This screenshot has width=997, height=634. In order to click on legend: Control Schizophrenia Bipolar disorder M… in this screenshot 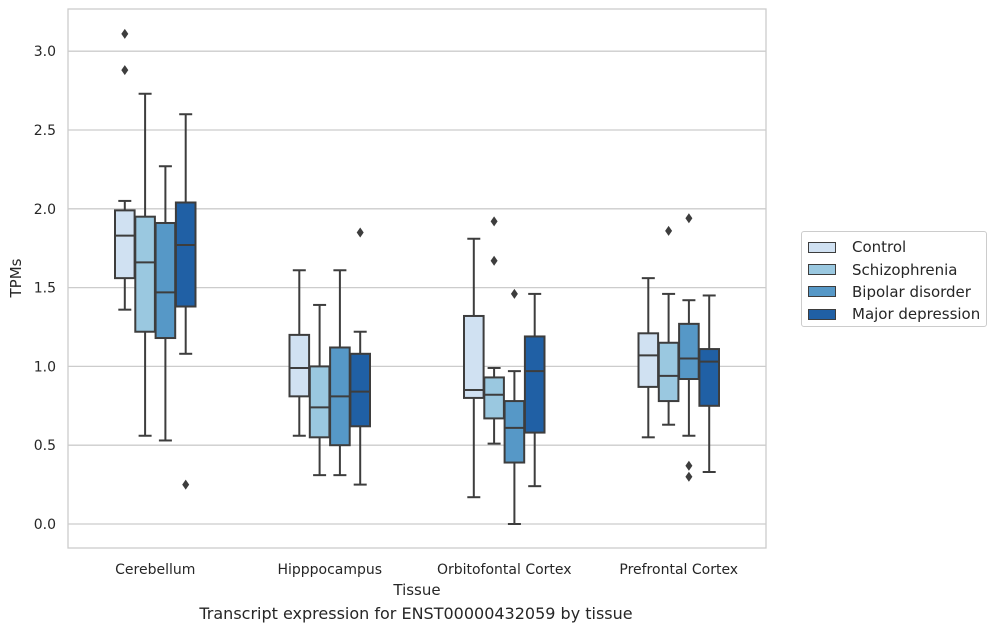, I will do `click(894, 279)`.